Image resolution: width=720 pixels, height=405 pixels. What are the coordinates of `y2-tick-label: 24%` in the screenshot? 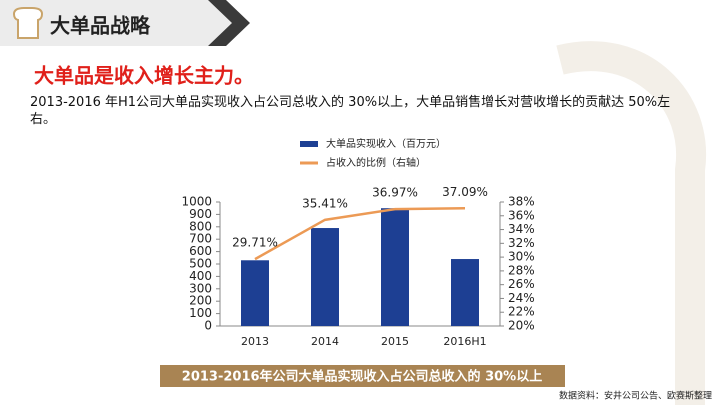 It's located at (521, 298).